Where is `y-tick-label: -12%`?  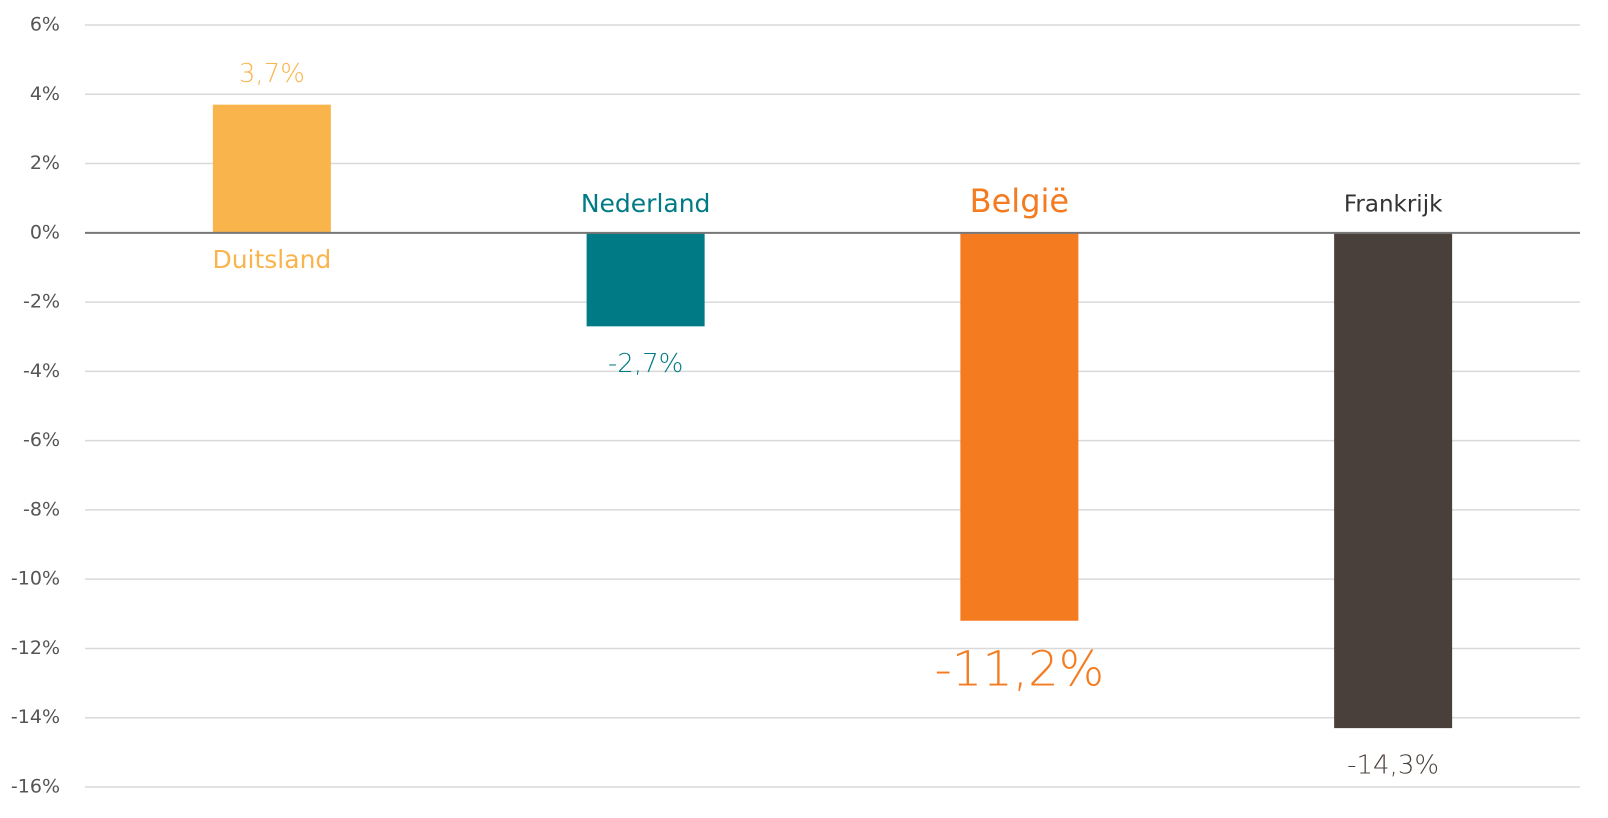 y-tick-label: -12% is located at coordinates (35, 648).